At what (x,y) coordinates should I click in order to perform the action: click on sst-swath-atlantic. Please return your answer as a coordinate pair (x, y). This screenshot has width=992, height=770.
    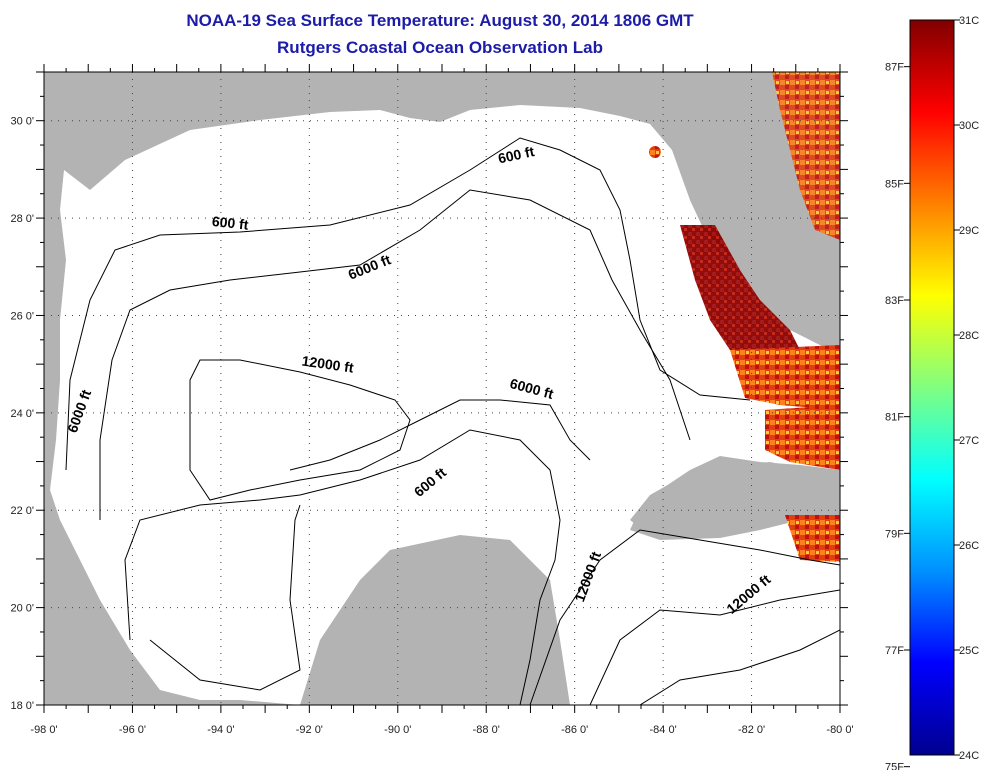
    Looking at the image, I should click on (806, 156).